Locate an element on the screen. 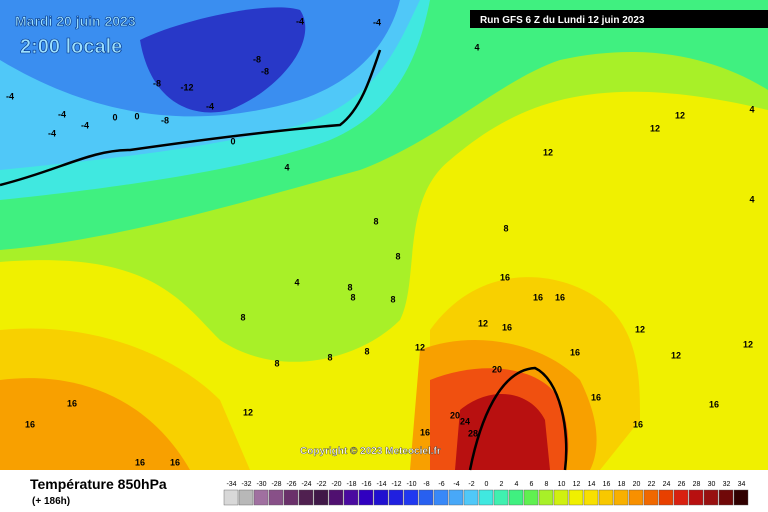  scale-label: 0 is located at coordinates (487, 484).